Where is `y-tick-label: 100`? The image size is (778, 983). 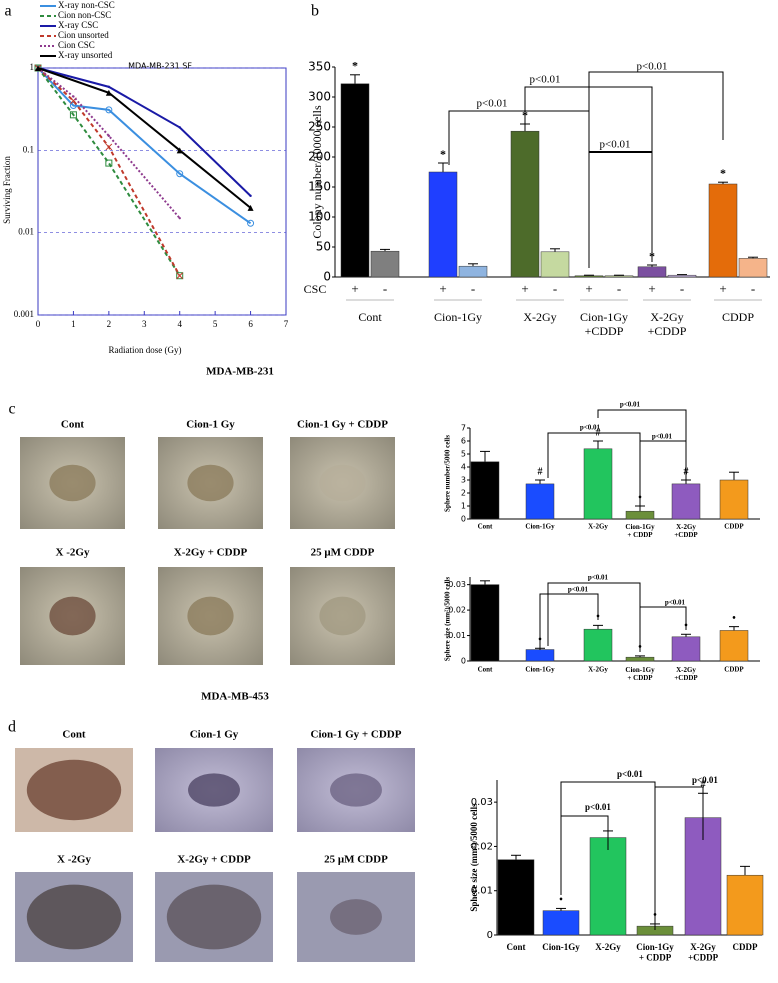 y-tick-label: 100 is located at coordinates (319, 217).